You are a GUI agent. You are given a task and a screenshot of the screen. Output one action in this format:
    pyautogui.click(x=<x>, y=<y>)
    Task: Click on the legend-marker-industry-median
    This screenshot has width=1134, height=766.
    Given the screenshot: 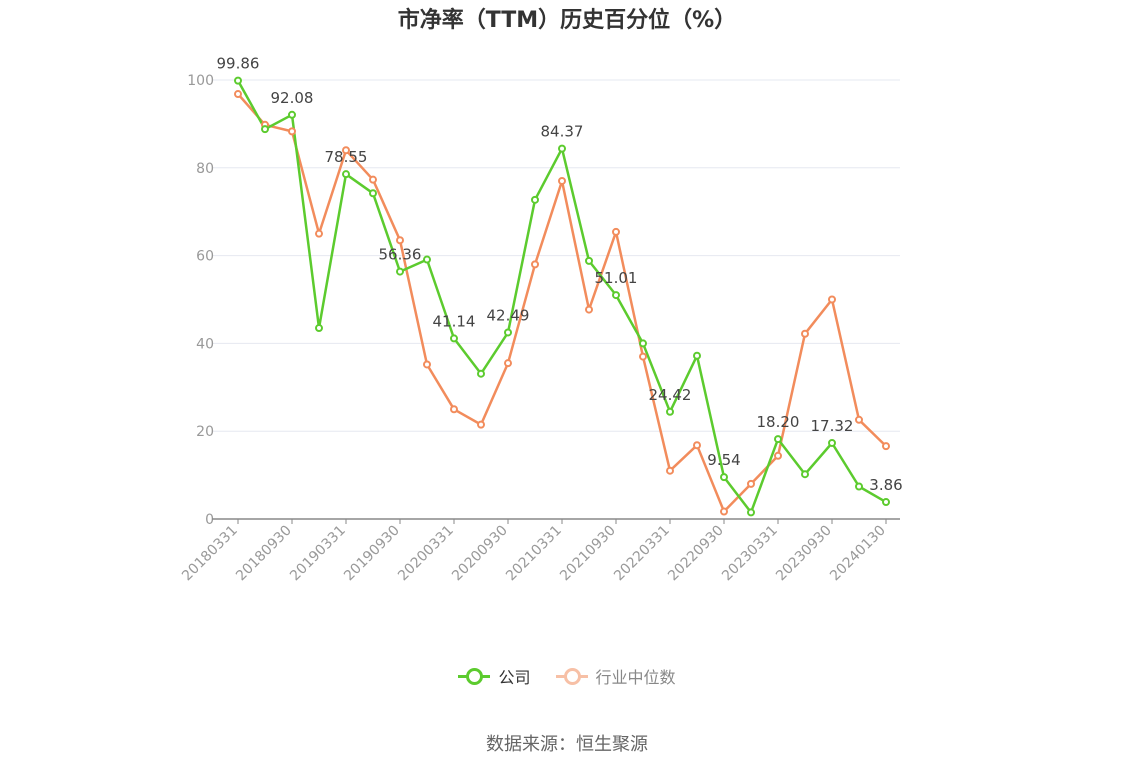 What is the action you would take?
    pyautogui.click(x=571, y=676)
    